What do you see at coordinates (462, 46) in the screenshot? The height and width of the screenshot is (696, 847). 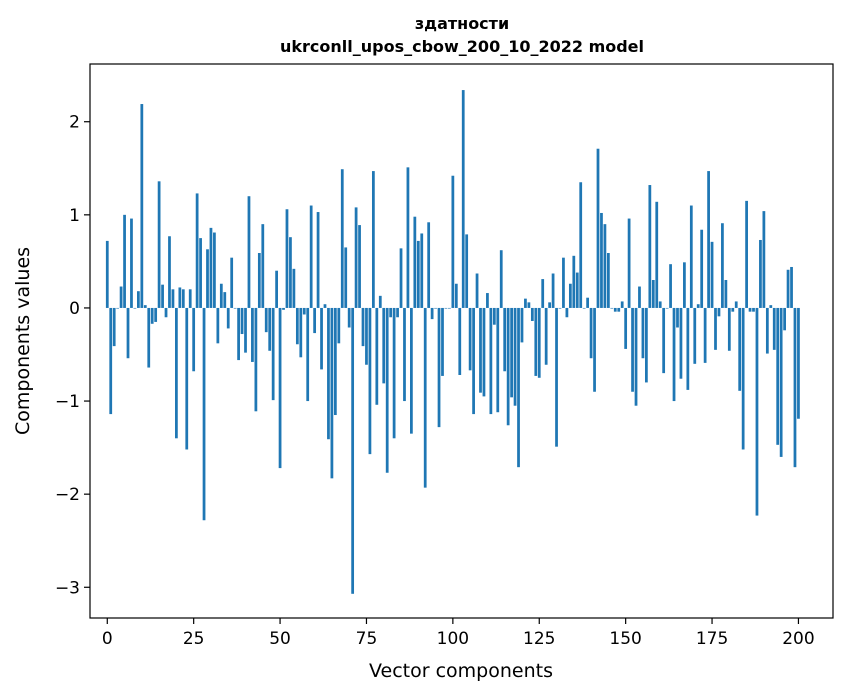 I see `chart-title-line2: ukrconll_upos_cbow_200_10_2022 model` at bounding box center [462, 46].